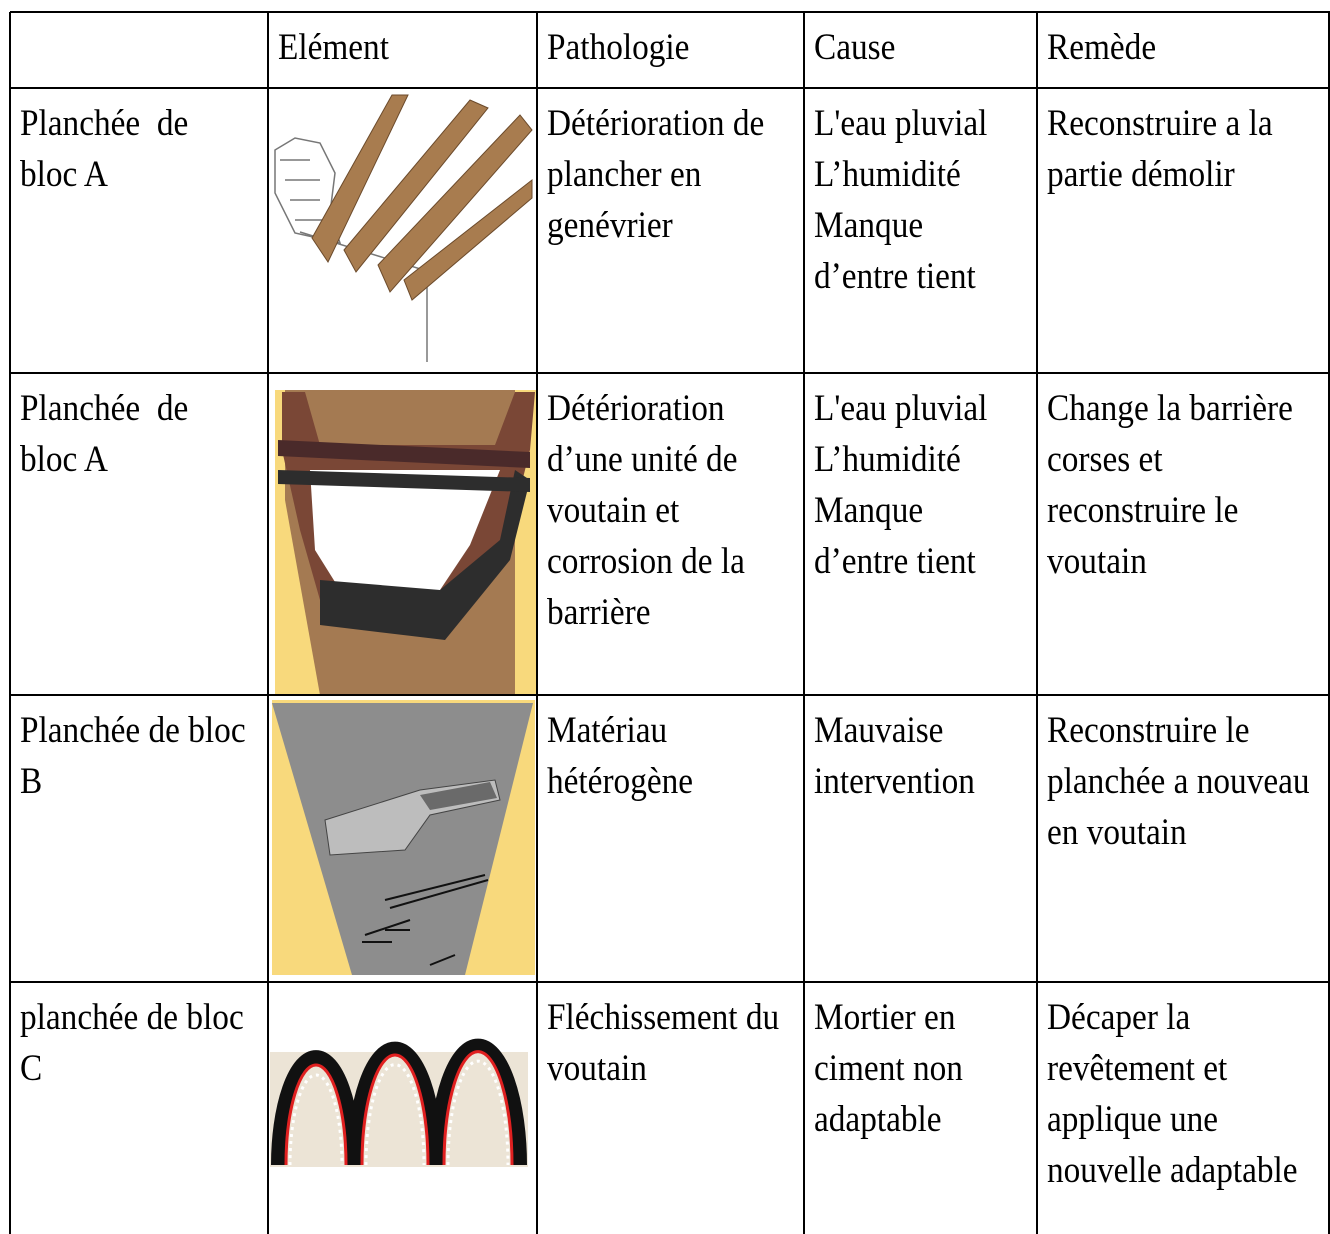  Describe the element at coordinates (399, 1102) in the screenshot. I see `arches-illustration` at that location.